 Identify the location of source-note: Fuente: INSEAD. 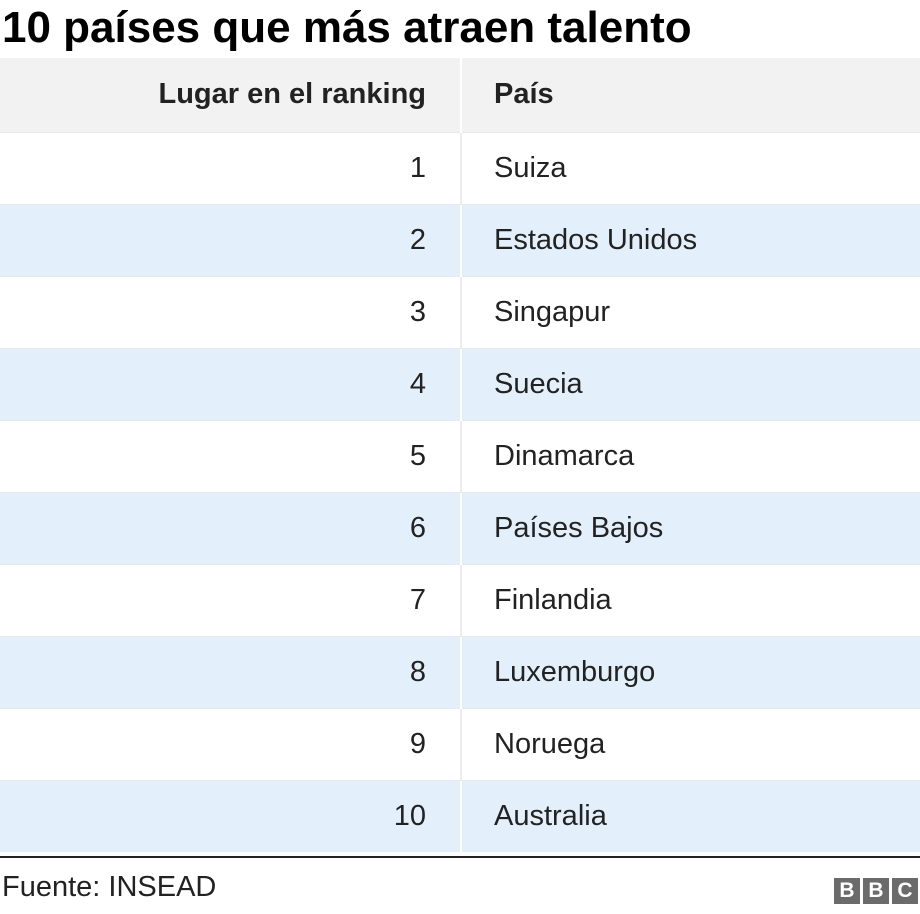
(109, 887).